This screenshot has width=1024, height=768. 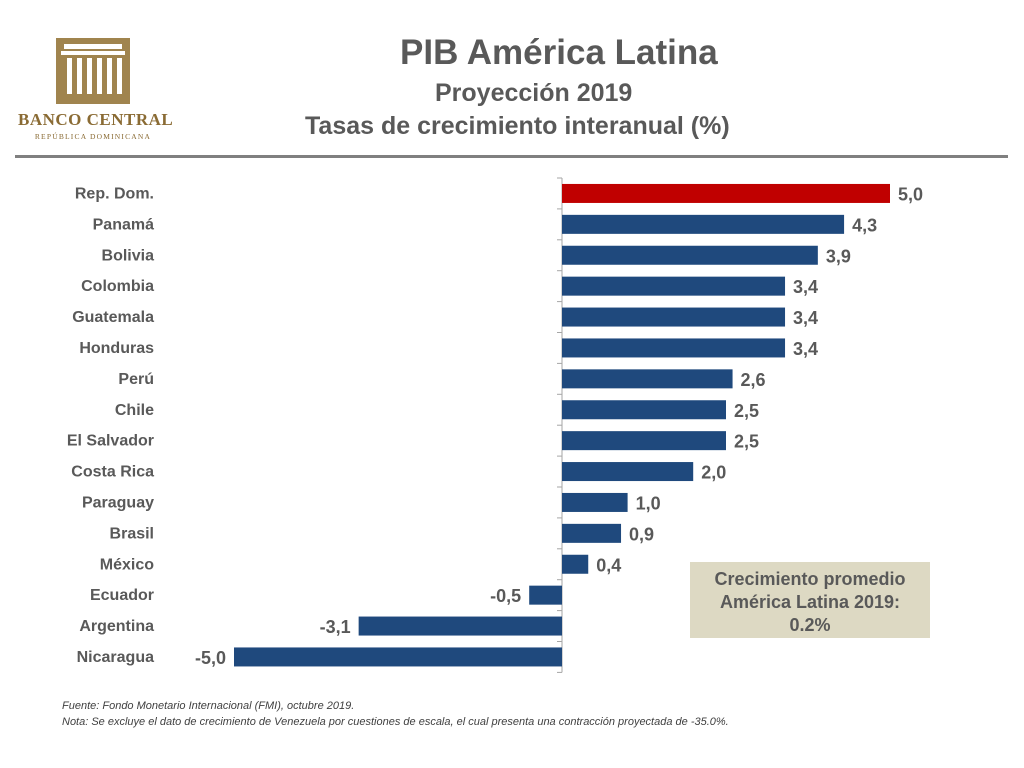 I want to click on callout-line-3: 0.2%, so click(x=810, y=625).